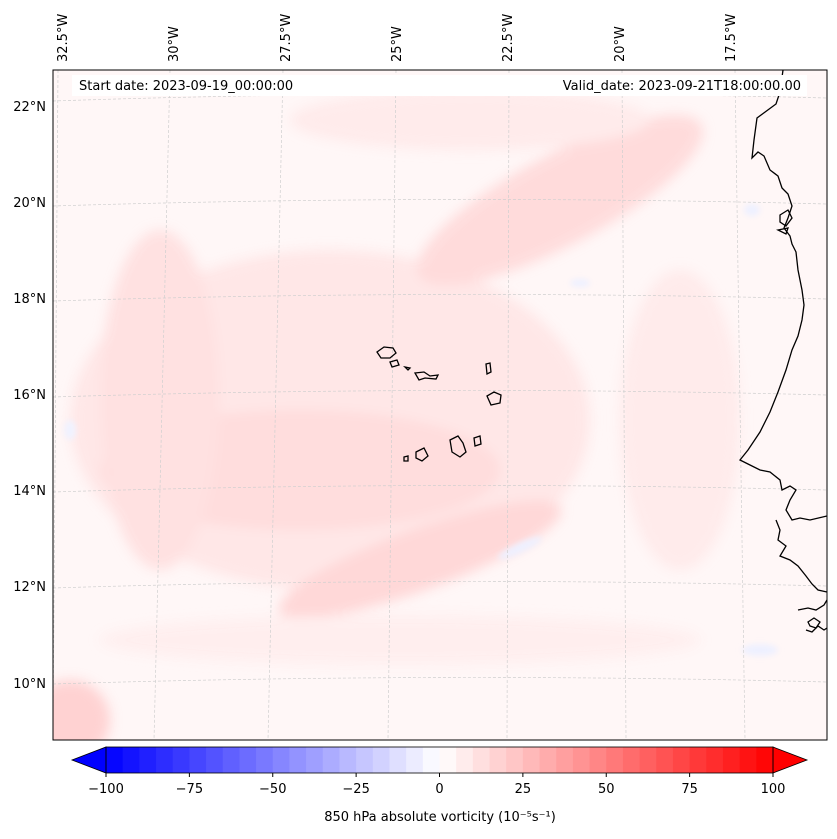  Describe the element at coordinates (440, 817) in the screenshot. I see `colorbar-label: 850 hPa absolute vorticity (10⁻⁵s⁻¹)` at that location.